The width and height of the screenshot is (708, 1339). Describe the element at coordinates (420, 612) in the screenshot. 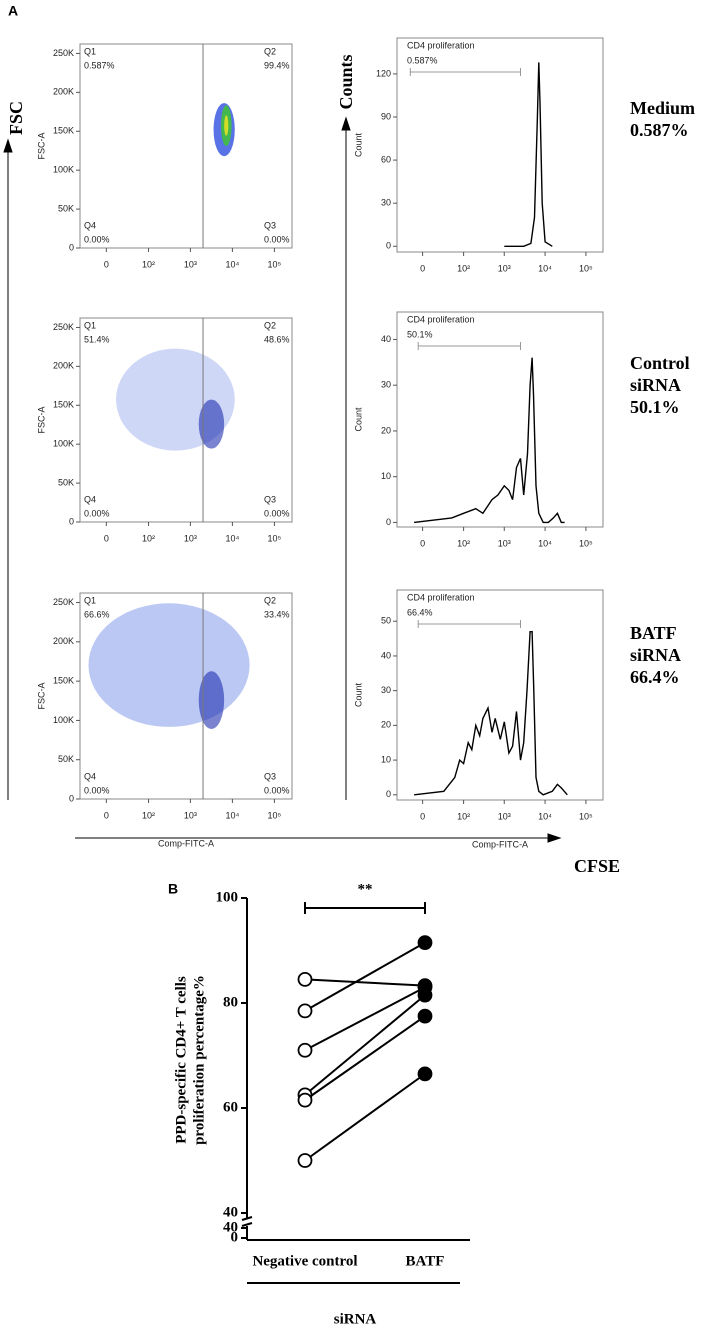

I see `gate-label: 66.4%` at that location.